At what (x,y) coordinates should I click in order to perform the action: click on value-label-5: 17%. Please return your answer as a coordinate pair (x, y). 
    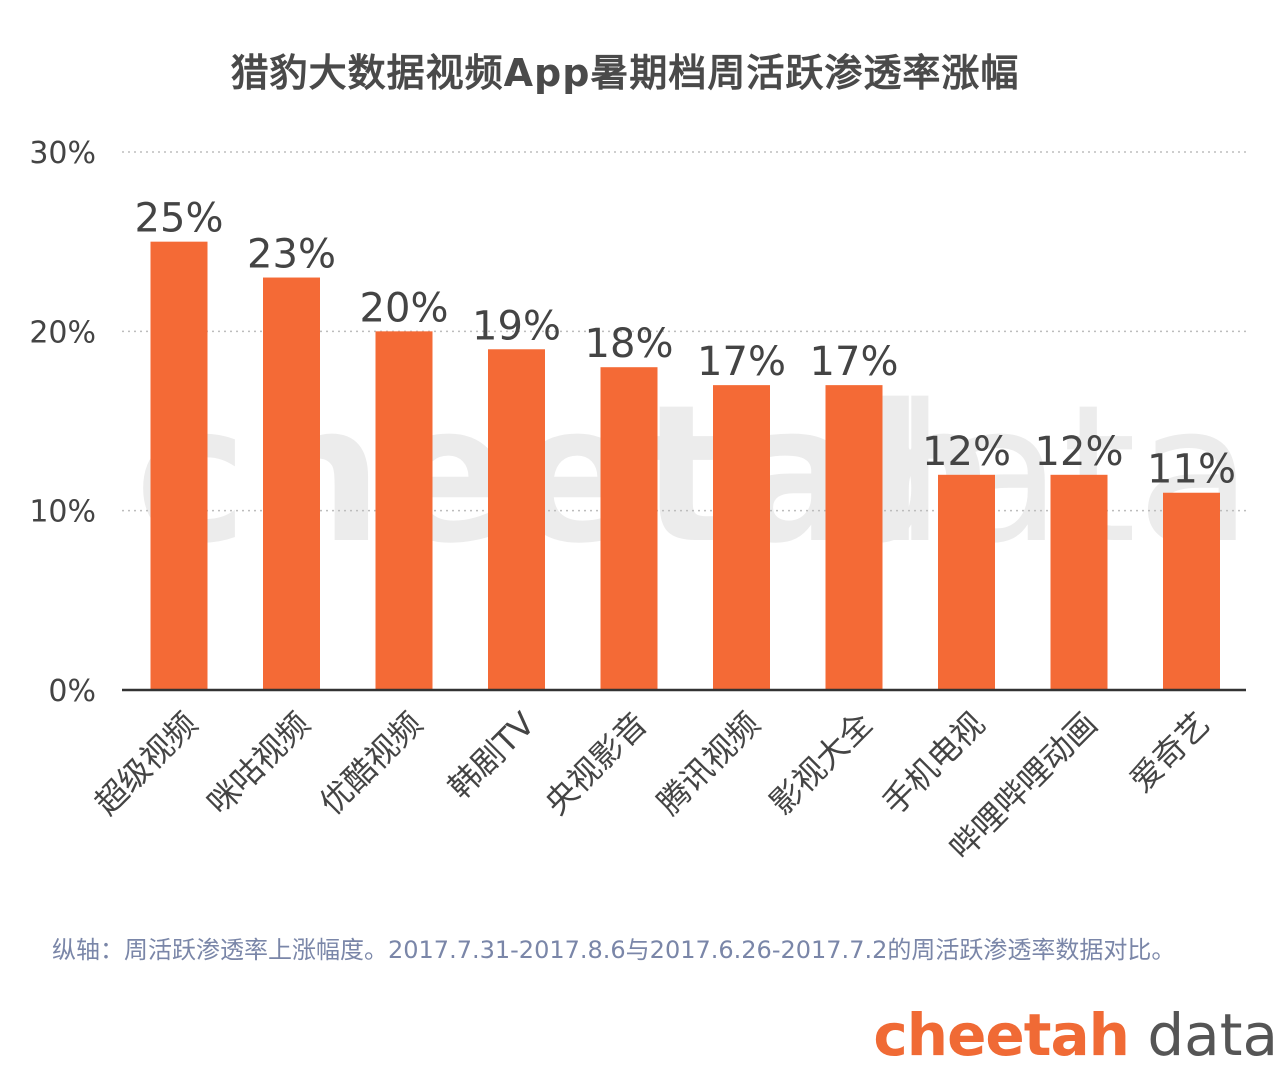
    Looking at the image, I should click on (741, 362).